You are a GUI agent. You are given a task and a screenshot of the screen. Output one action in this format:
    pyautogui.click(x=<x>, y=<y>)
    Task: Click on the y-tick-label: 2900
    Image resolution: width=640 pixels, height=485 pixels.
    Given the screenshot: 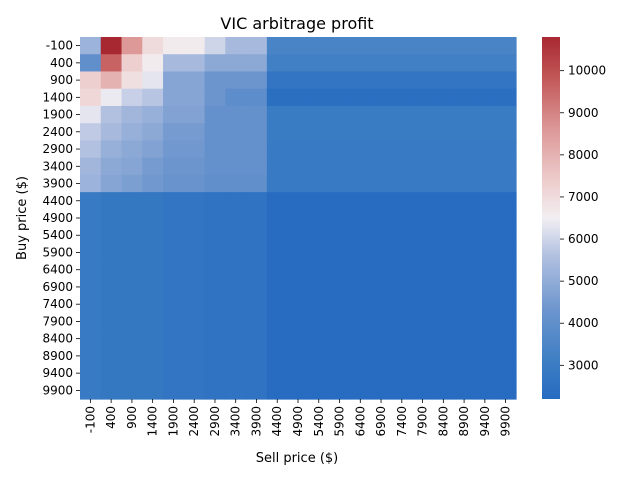 What is the action you would take?
    pyautogui.click(x=57, y=149)
    